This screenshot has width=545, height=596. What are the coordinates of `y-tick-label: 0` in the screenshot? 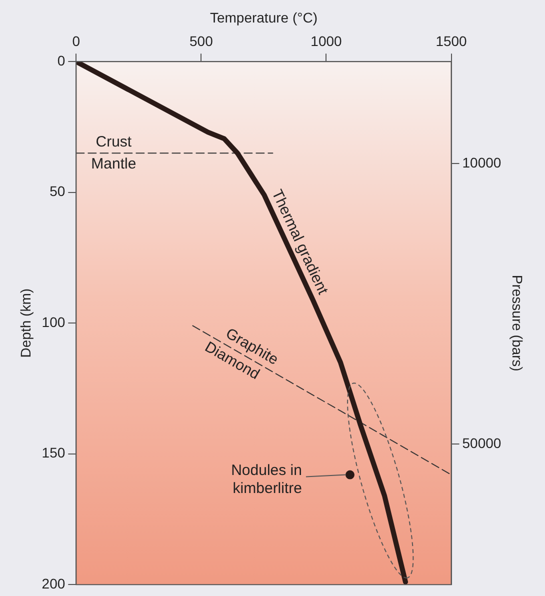 It's located at (61, 60).